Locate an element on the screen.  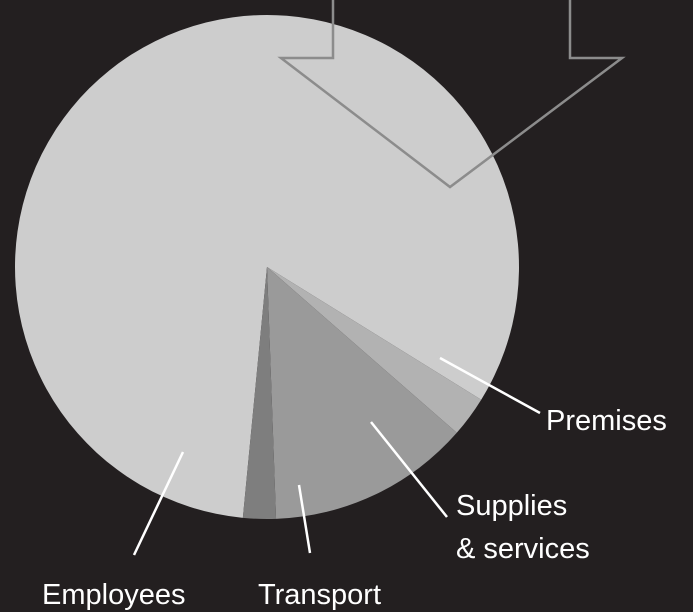
supplies-label-line2: & services is located at coordinates (523, 549).